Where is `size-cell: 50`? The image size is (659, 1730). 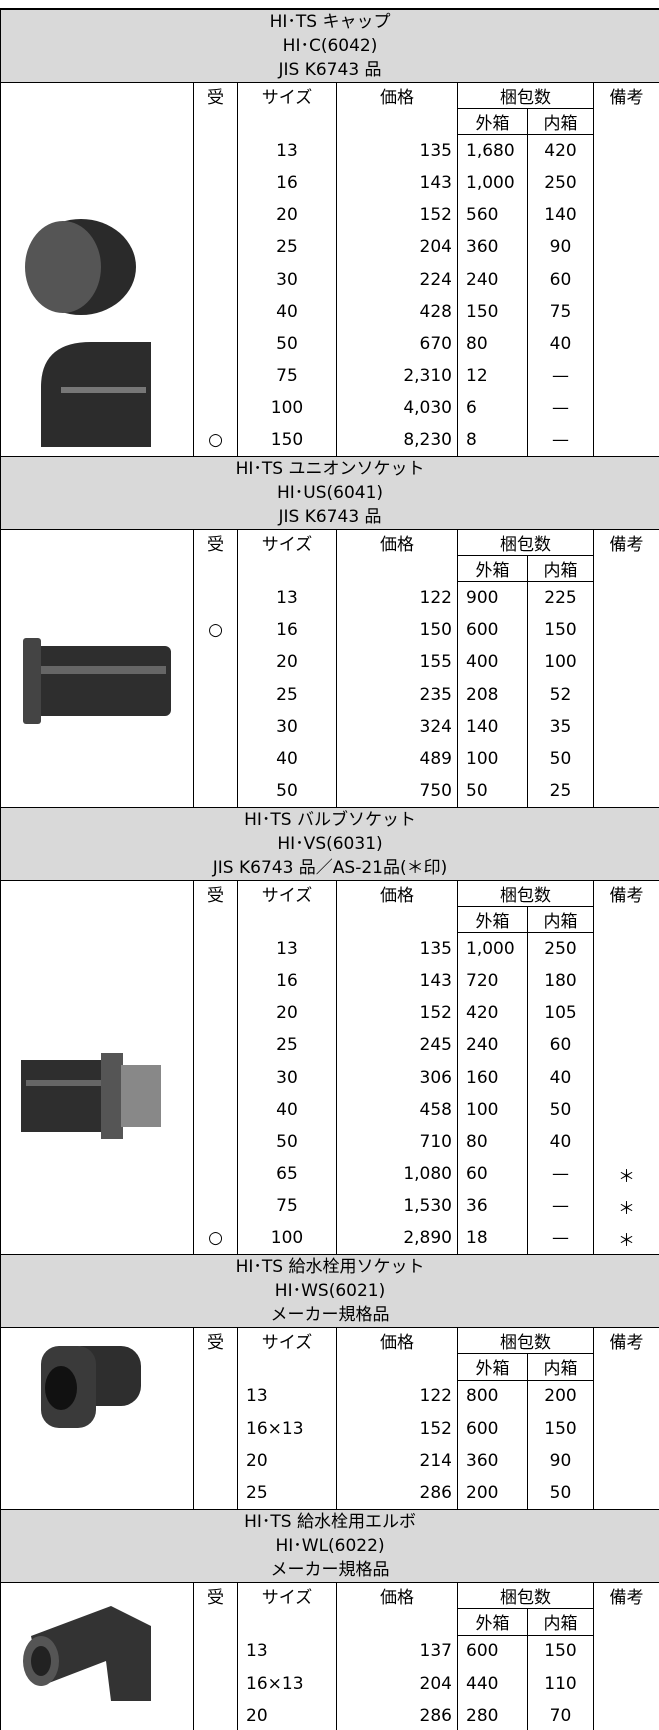
size-cell: 50 is located at coordinates (287, 1141).